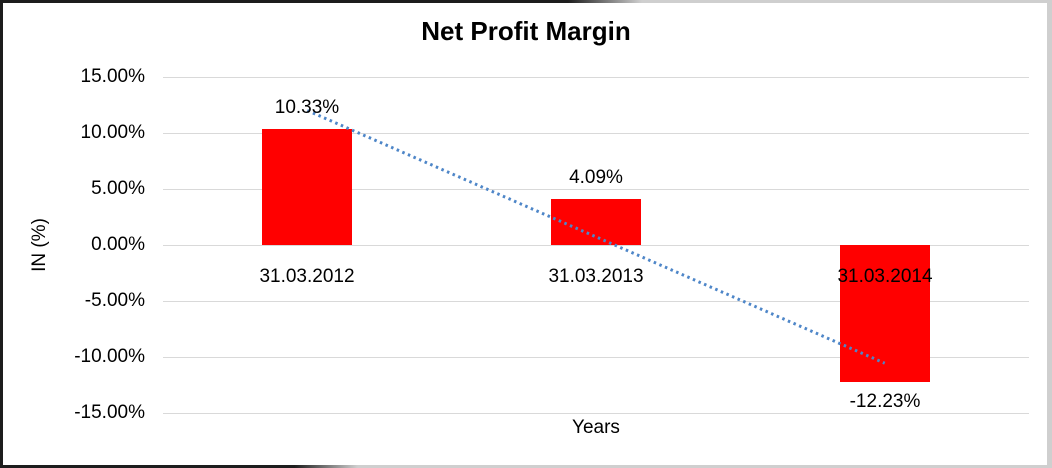 The image size is (1052, 468). I want to click on y-tick-label: -5.00%, so click(114, 300).